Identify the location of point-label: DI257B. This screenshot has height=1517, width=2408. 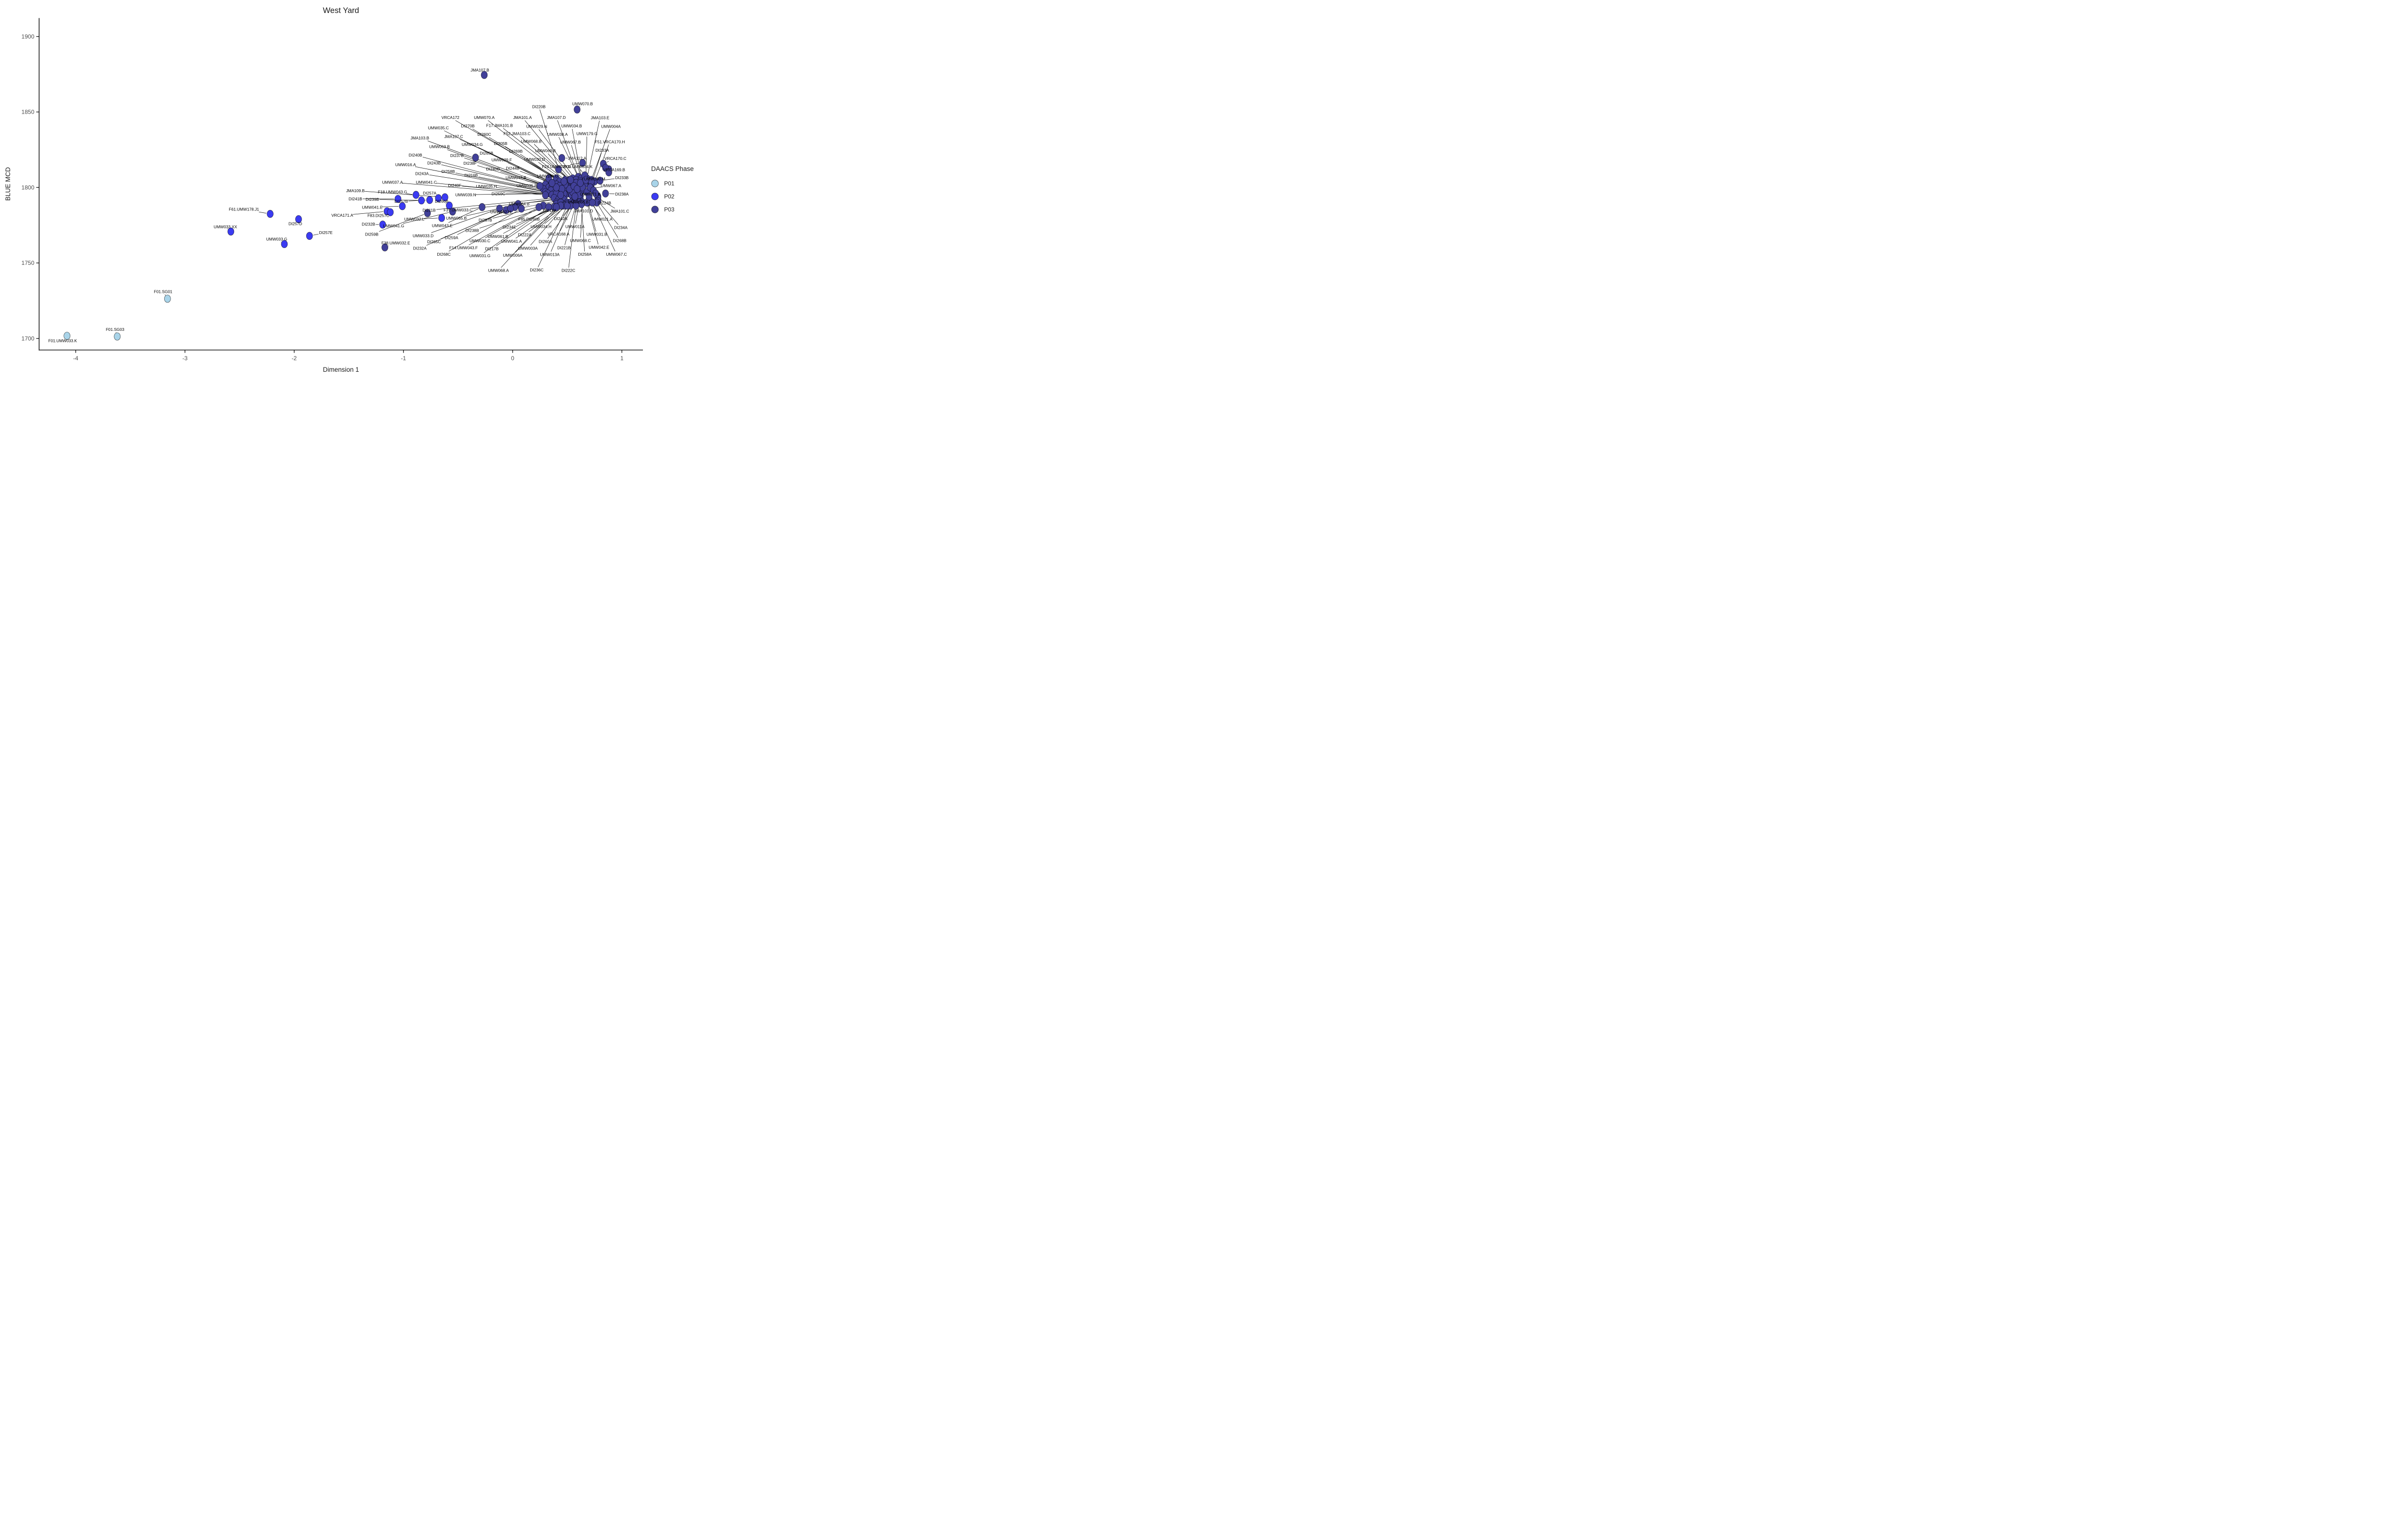
(401, 201).